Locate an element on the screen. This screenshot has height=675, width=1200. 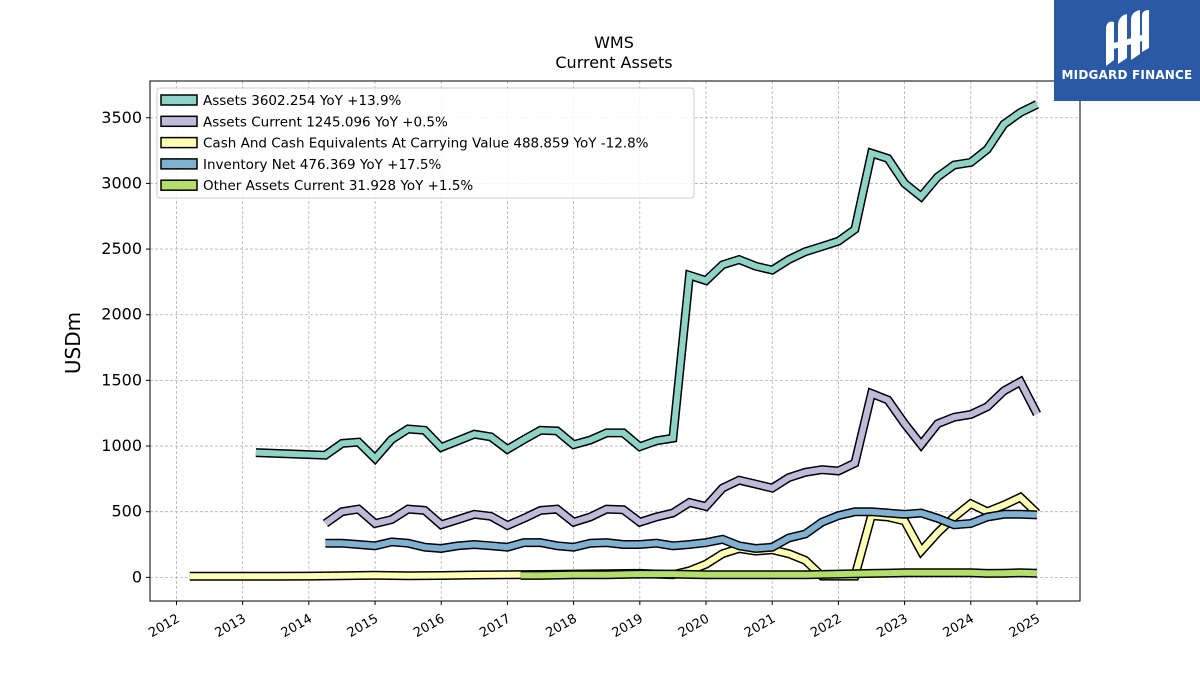
legend-entry: Other Assets Current 31.928 YoY +1.5% is located at coordinates (338, 186).